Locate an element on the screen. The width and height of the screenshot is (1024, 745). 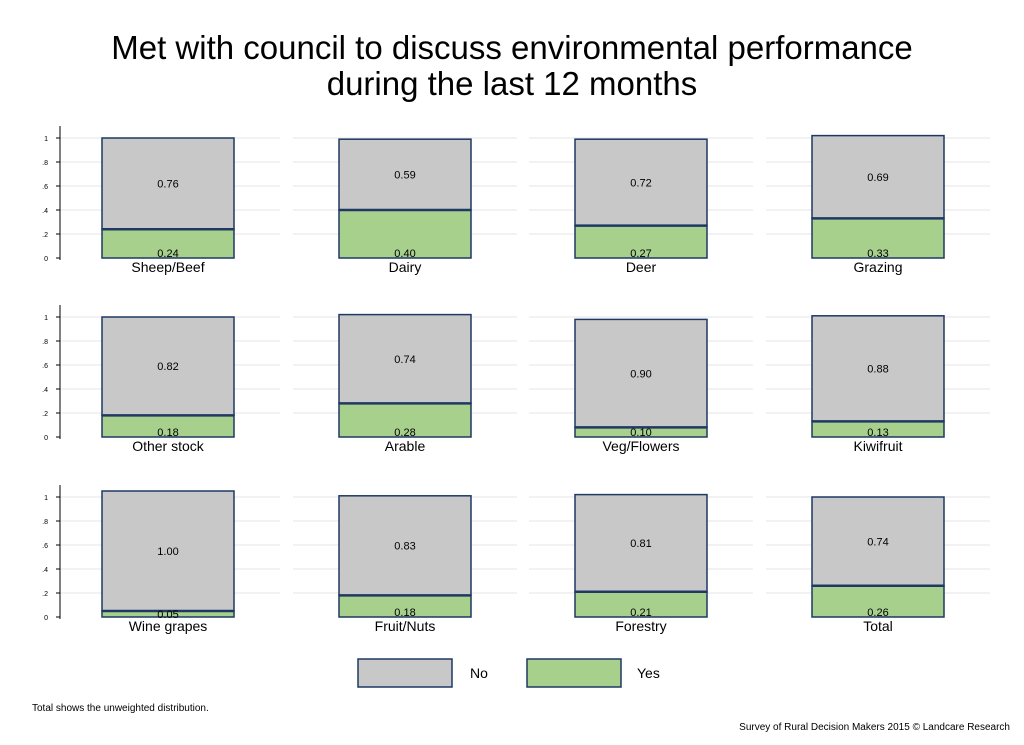
panel-label: Kiwifruit is located at coordinates (877, 446).